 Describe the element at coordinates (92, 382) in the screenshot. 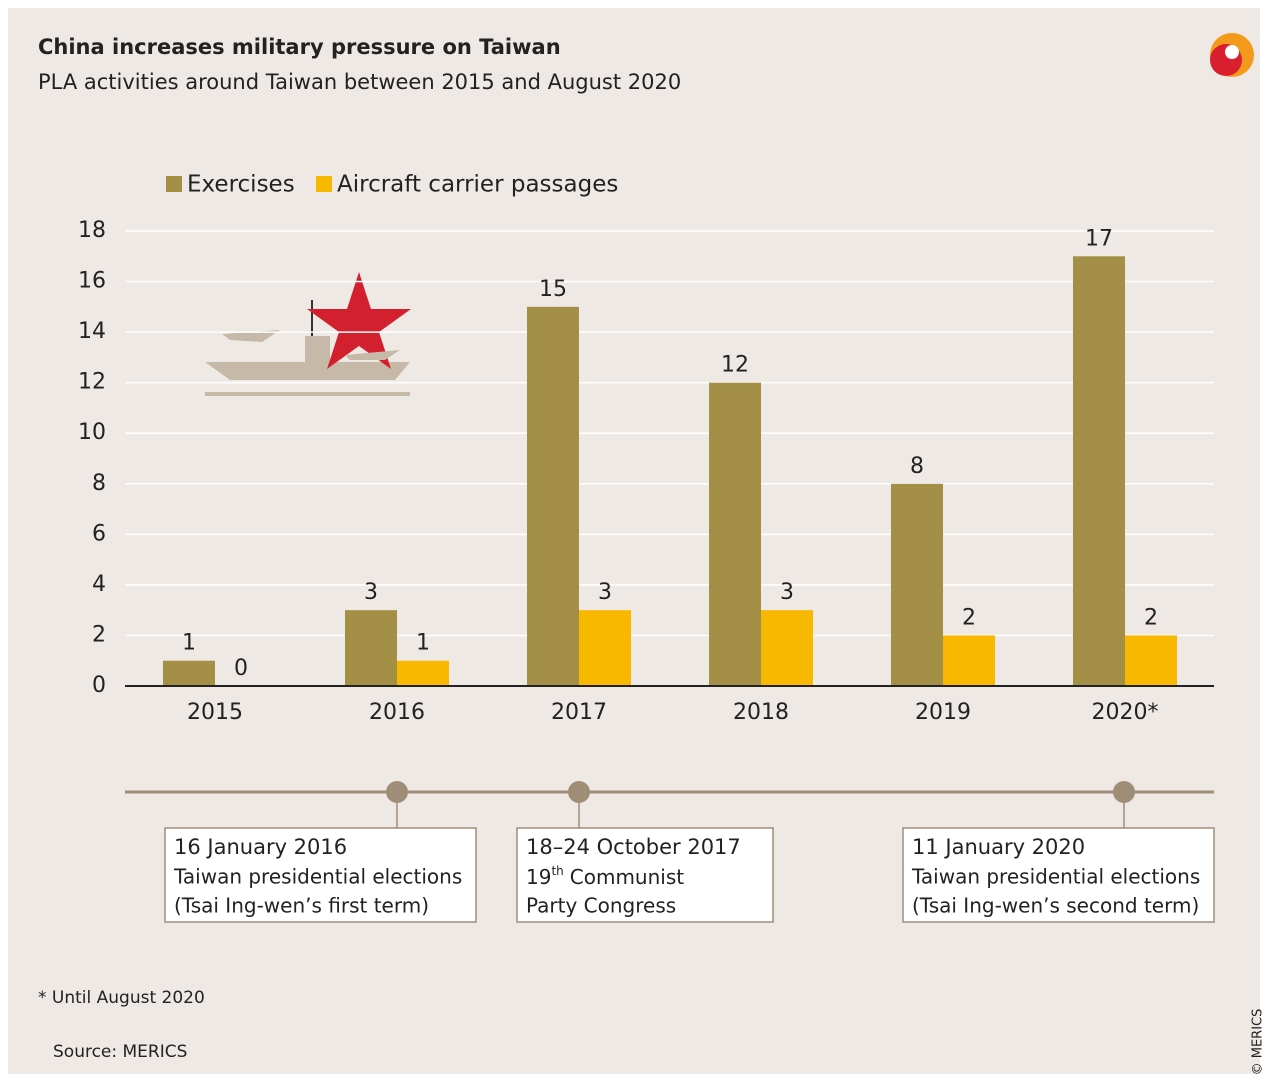

I see `y-tick-label: 12` at that location.